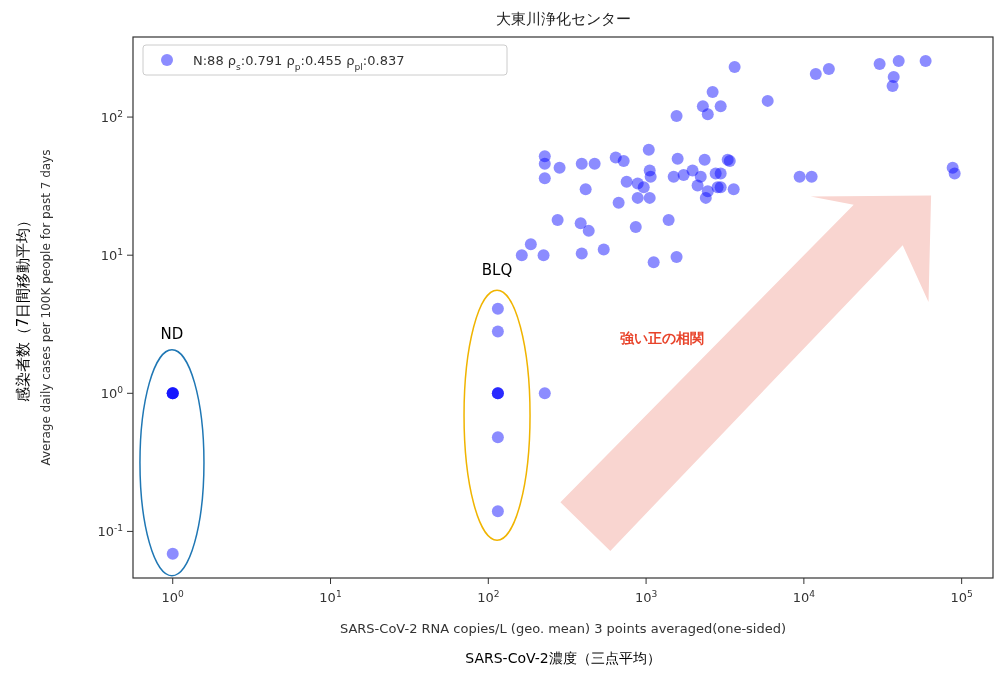 This screenshot has height=674, width=1005. Describe the element at coordinates (173, 597) in the screenshot. I see `x-tick-label: 10$^{0}$` at that location.